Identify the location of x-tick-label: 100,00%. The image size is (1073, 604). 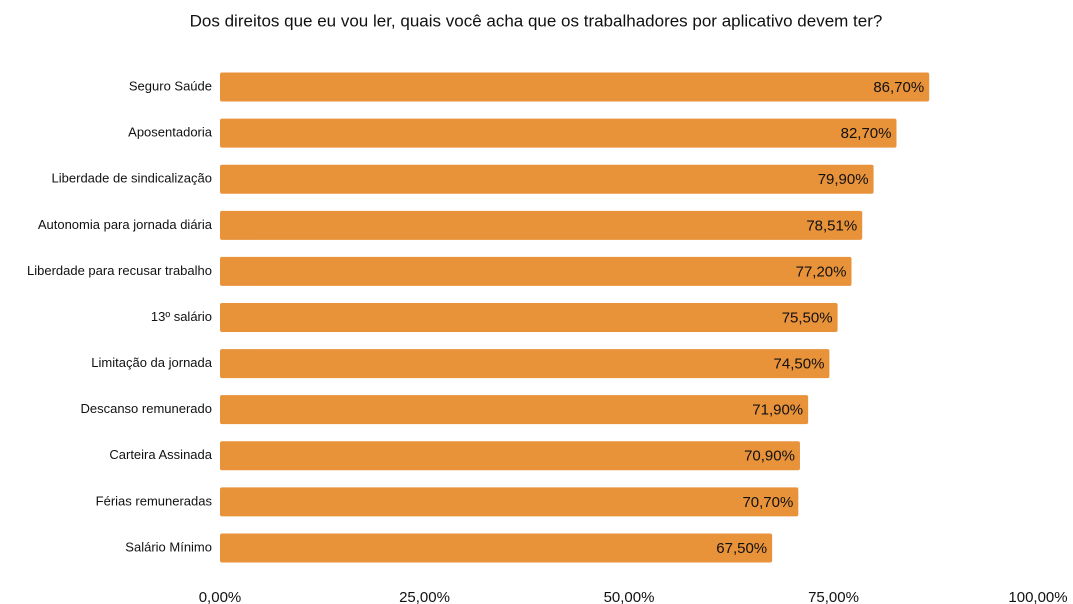
(1037, 596).